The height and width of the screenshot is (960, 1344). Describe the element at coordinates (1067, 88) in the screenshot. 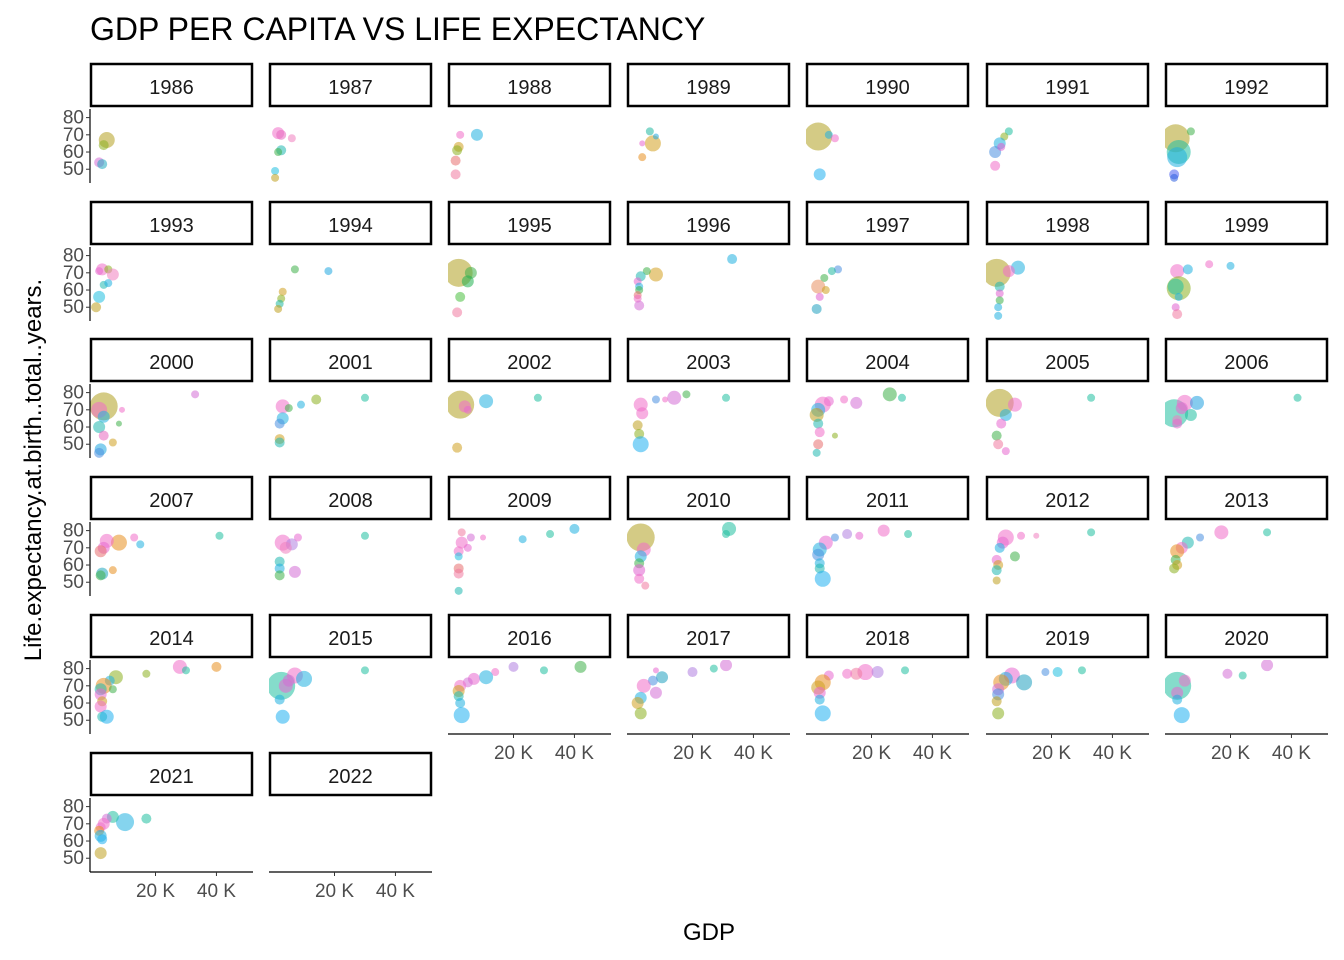

I see `facet-strip-label: 1991` at that location.